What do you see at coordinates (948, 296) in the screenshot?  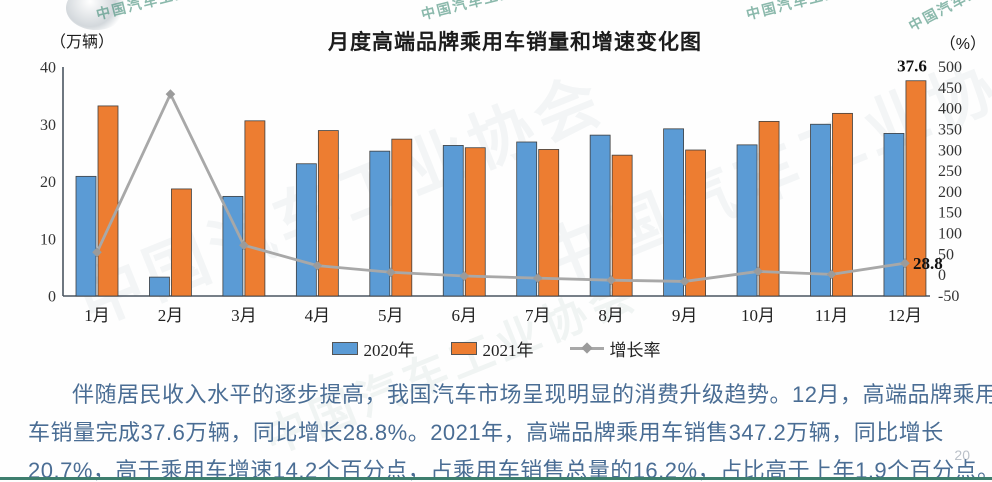 I see `svg-text: -50` at bounding box center [948, 296].